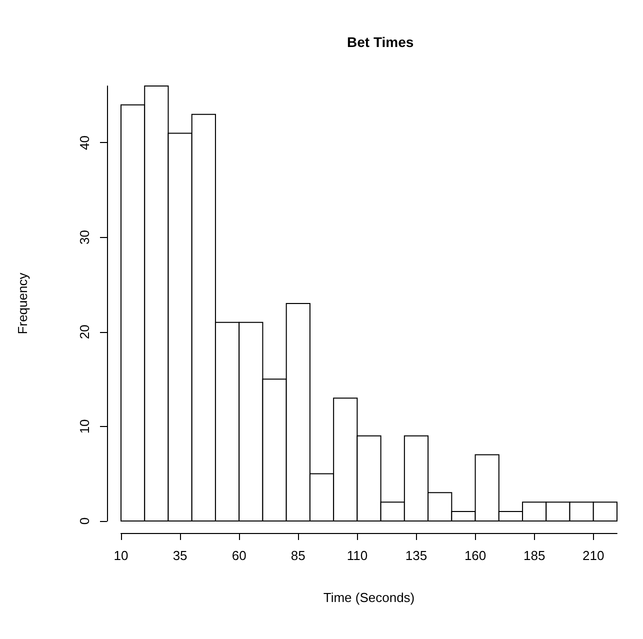 The height and width of the screenshot is (639, 643). Describe the element at coordinates (239, 555) in the screenshot. I see `x-tick-label: 60` at that location.